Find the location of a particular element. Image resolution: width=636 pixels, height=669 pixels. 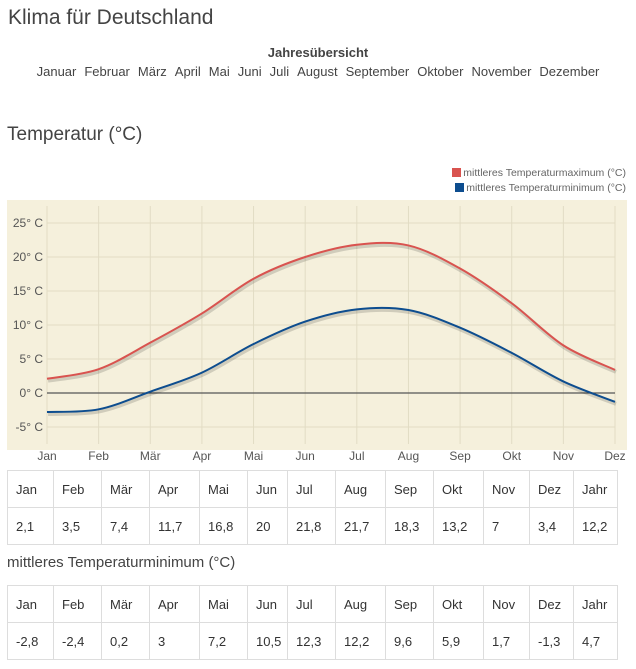

month-link-juni: Juni is located at coordinates (249, 71).